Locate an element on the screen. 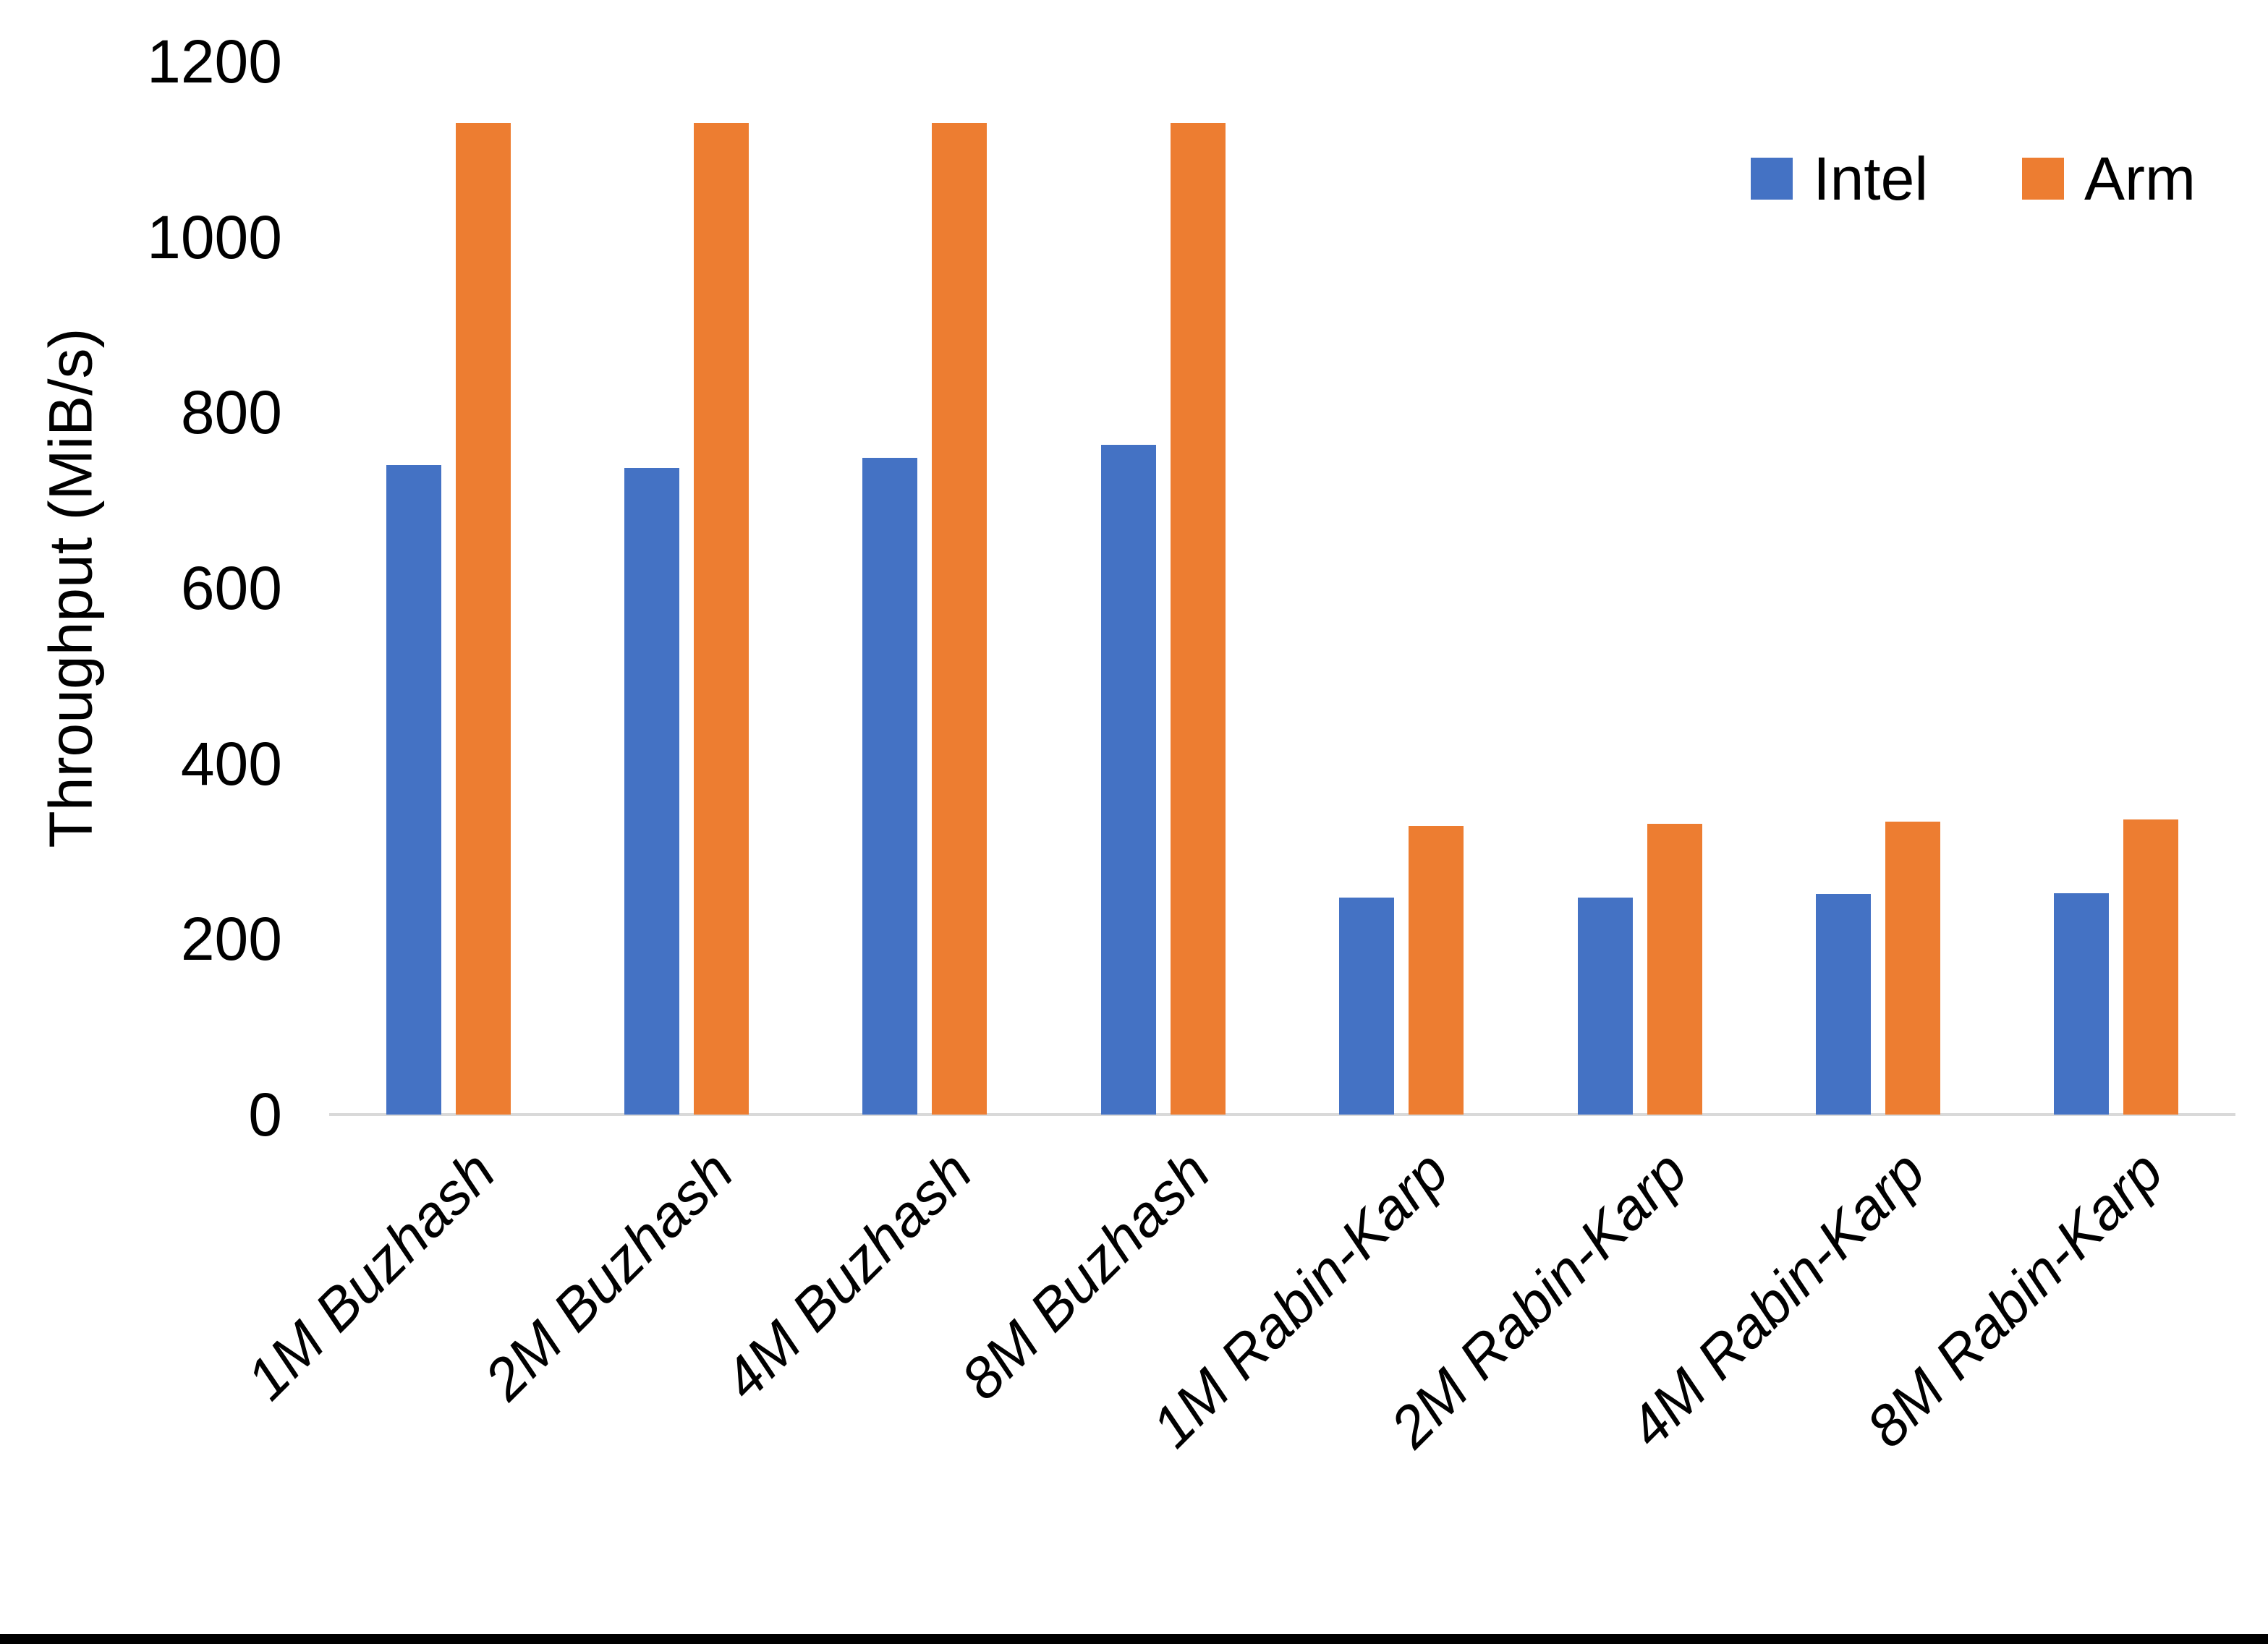  x-axis-line is located at coordinates (1282, 1114).